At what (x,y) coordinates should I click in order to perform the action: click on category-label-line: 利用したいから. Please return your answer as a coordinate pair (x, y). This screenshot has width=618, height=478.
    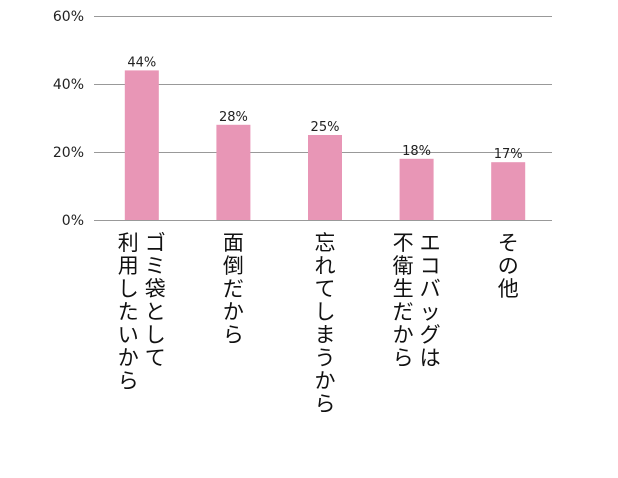
    Looking at the image, I should click on (128, 312).